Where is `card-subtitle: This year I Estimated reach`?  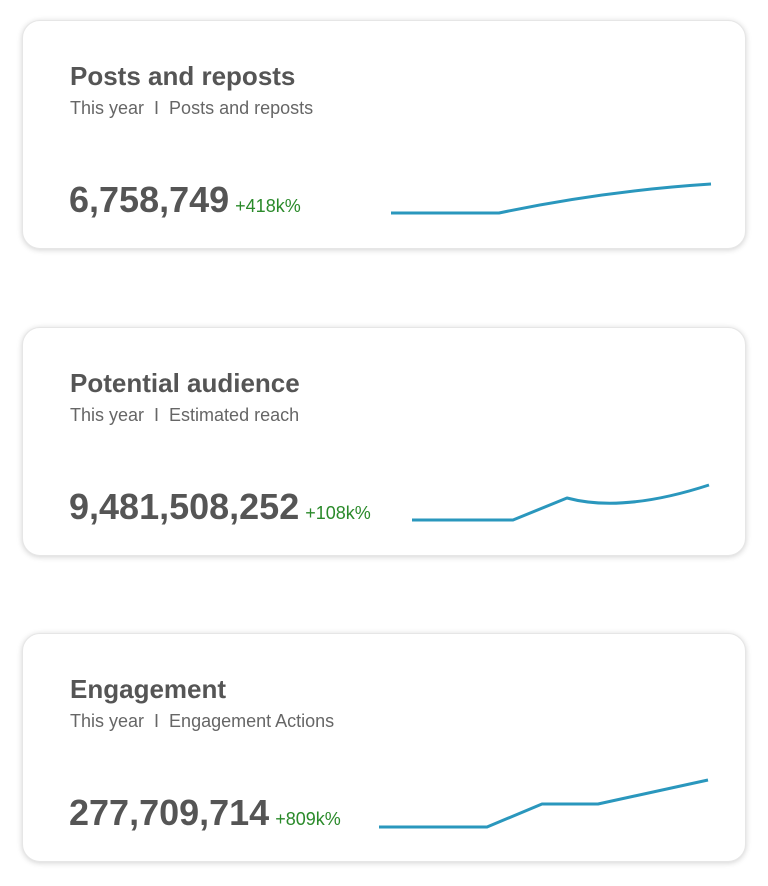 card-subtitle: This year I Estimated reach is located at coordinates (184, 415).